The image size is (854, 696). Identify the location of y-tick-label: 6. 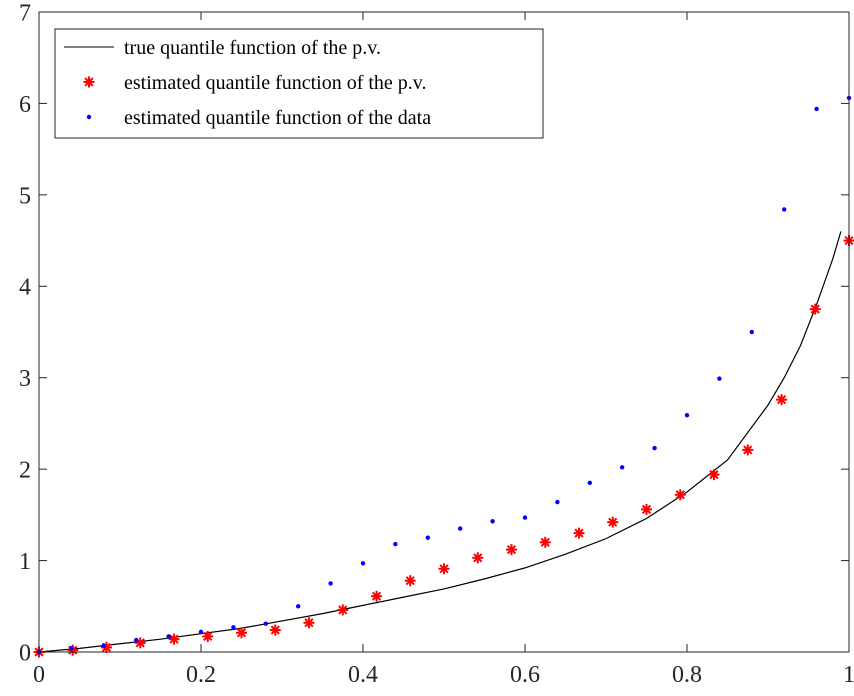
(25, 105).